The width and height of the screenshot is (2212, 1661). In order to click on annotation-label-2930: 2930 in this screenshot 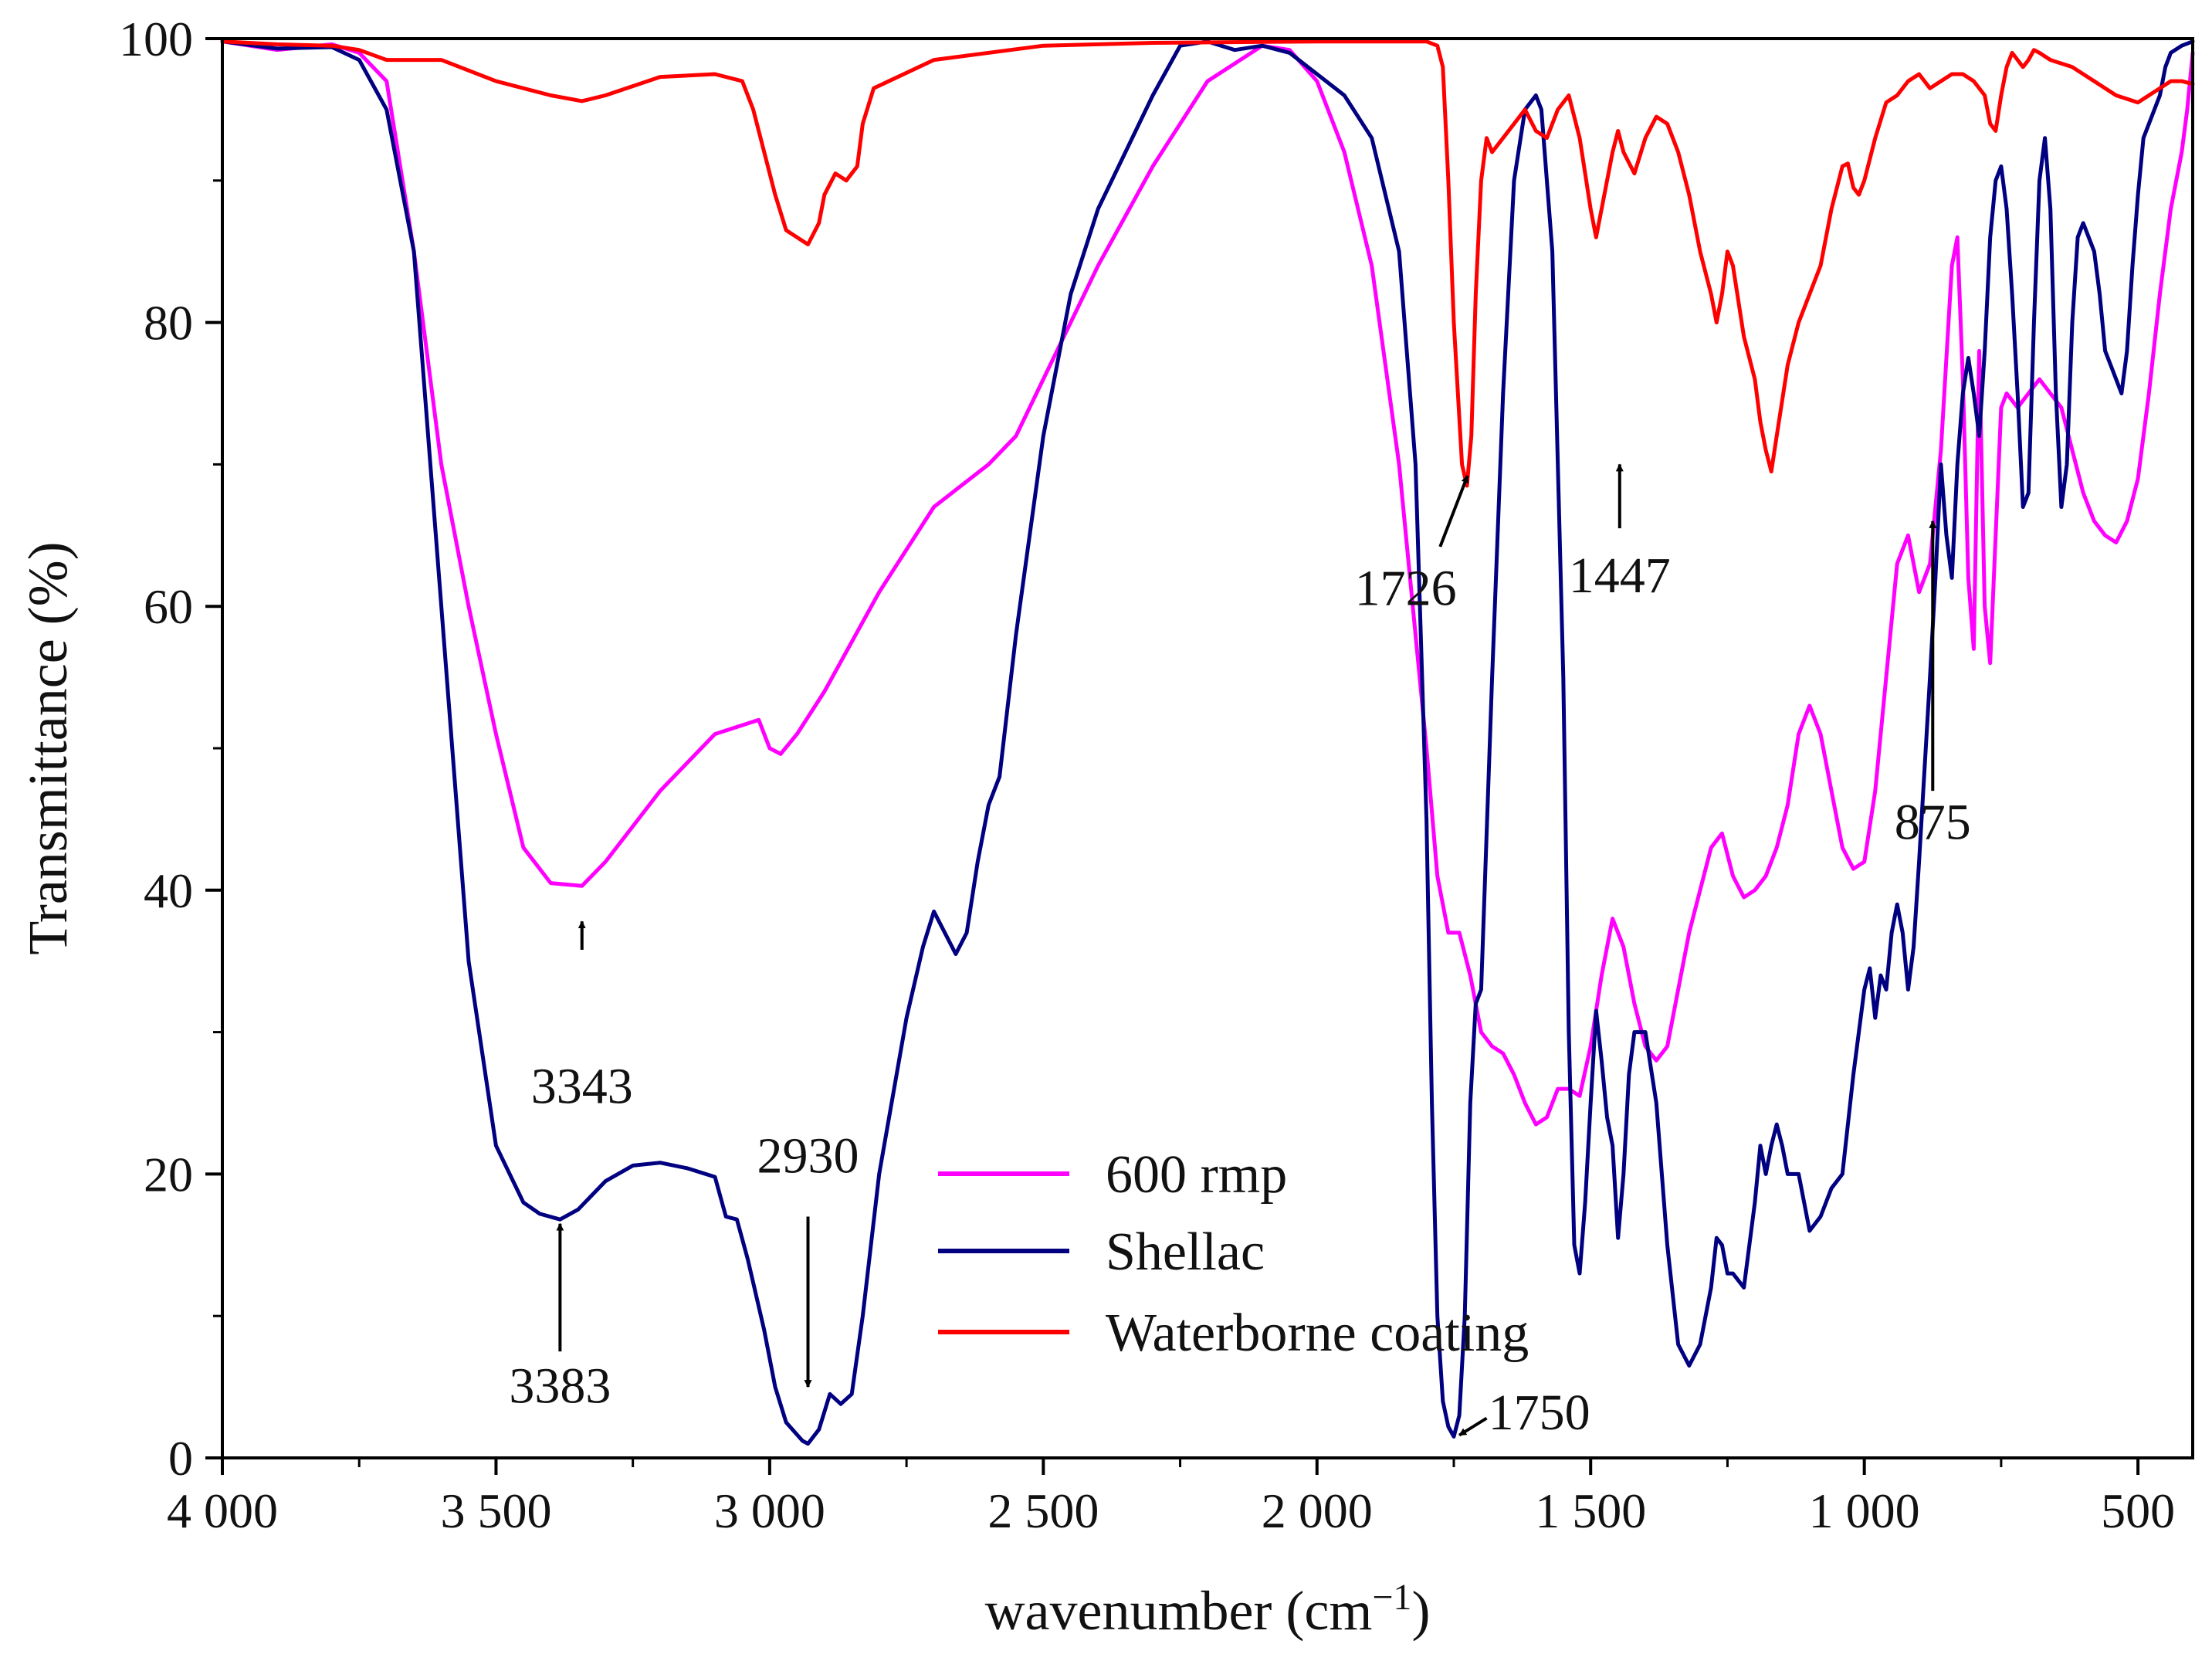, I will do `click(808, 1156)`.